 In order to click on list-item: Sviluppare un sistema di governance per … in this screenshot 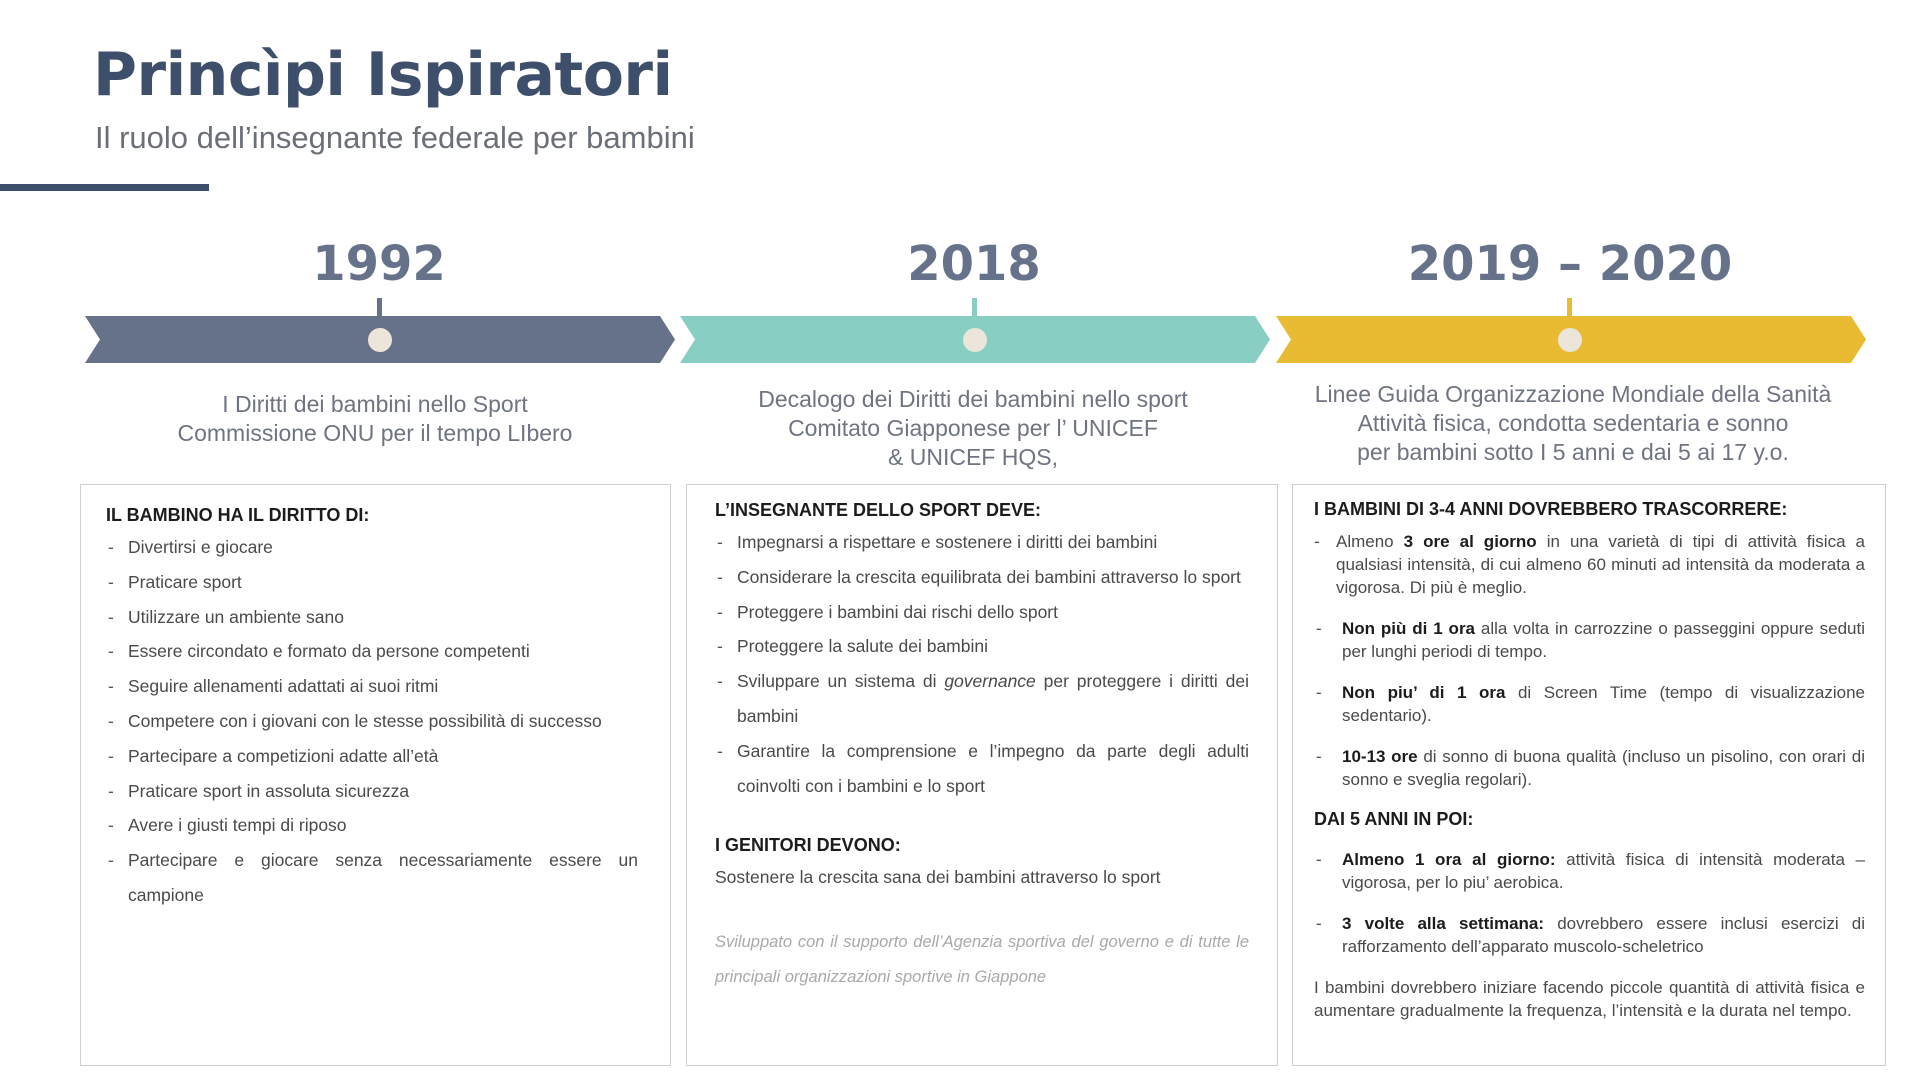, I will do `click(982, 699)`.